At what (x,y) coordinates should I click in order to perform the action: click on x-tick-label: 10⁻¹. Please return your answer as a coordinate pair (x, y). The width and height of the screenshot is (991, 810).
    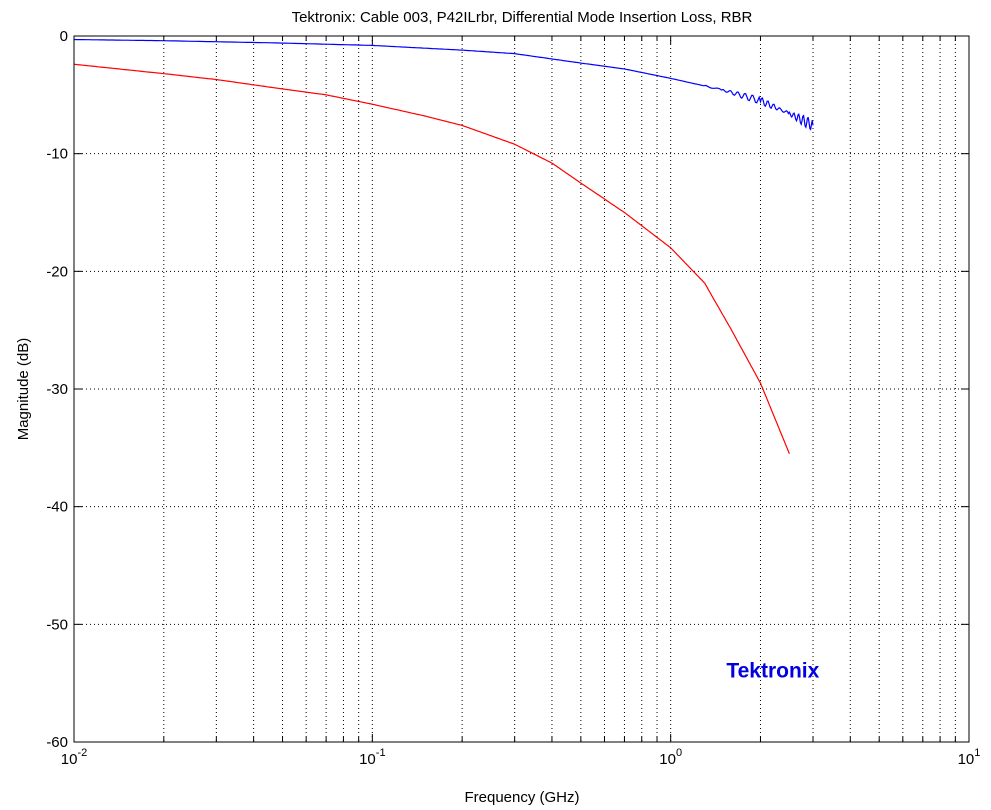
    Looking at the image, I should click on (372, 757).